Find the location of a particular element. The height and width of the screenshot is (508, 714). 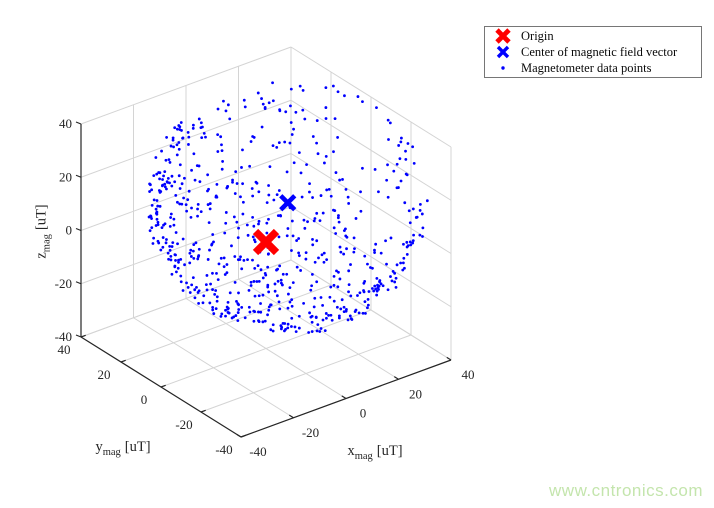

tick-label: 40 is located at coordinates (65, 123).